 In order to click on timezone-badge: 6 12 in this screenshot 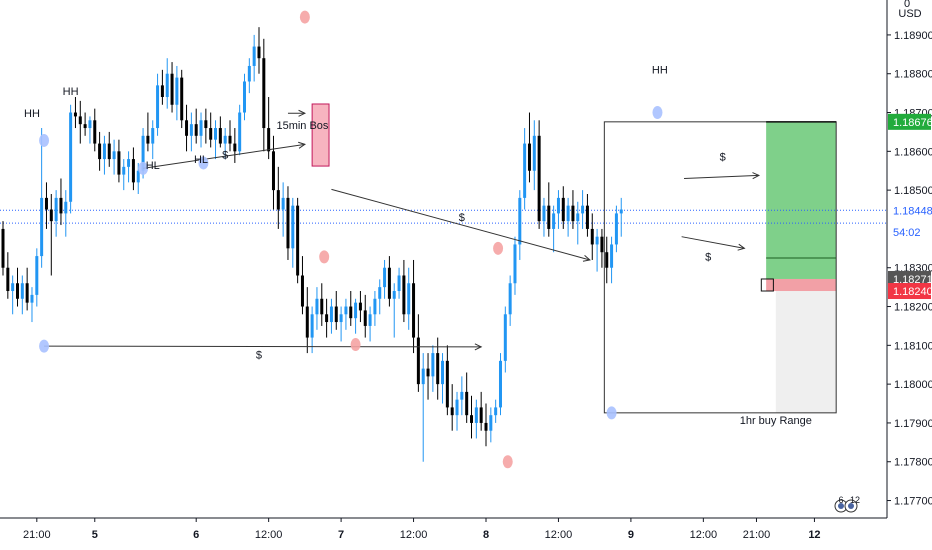, I will do `click(848, 506)`.